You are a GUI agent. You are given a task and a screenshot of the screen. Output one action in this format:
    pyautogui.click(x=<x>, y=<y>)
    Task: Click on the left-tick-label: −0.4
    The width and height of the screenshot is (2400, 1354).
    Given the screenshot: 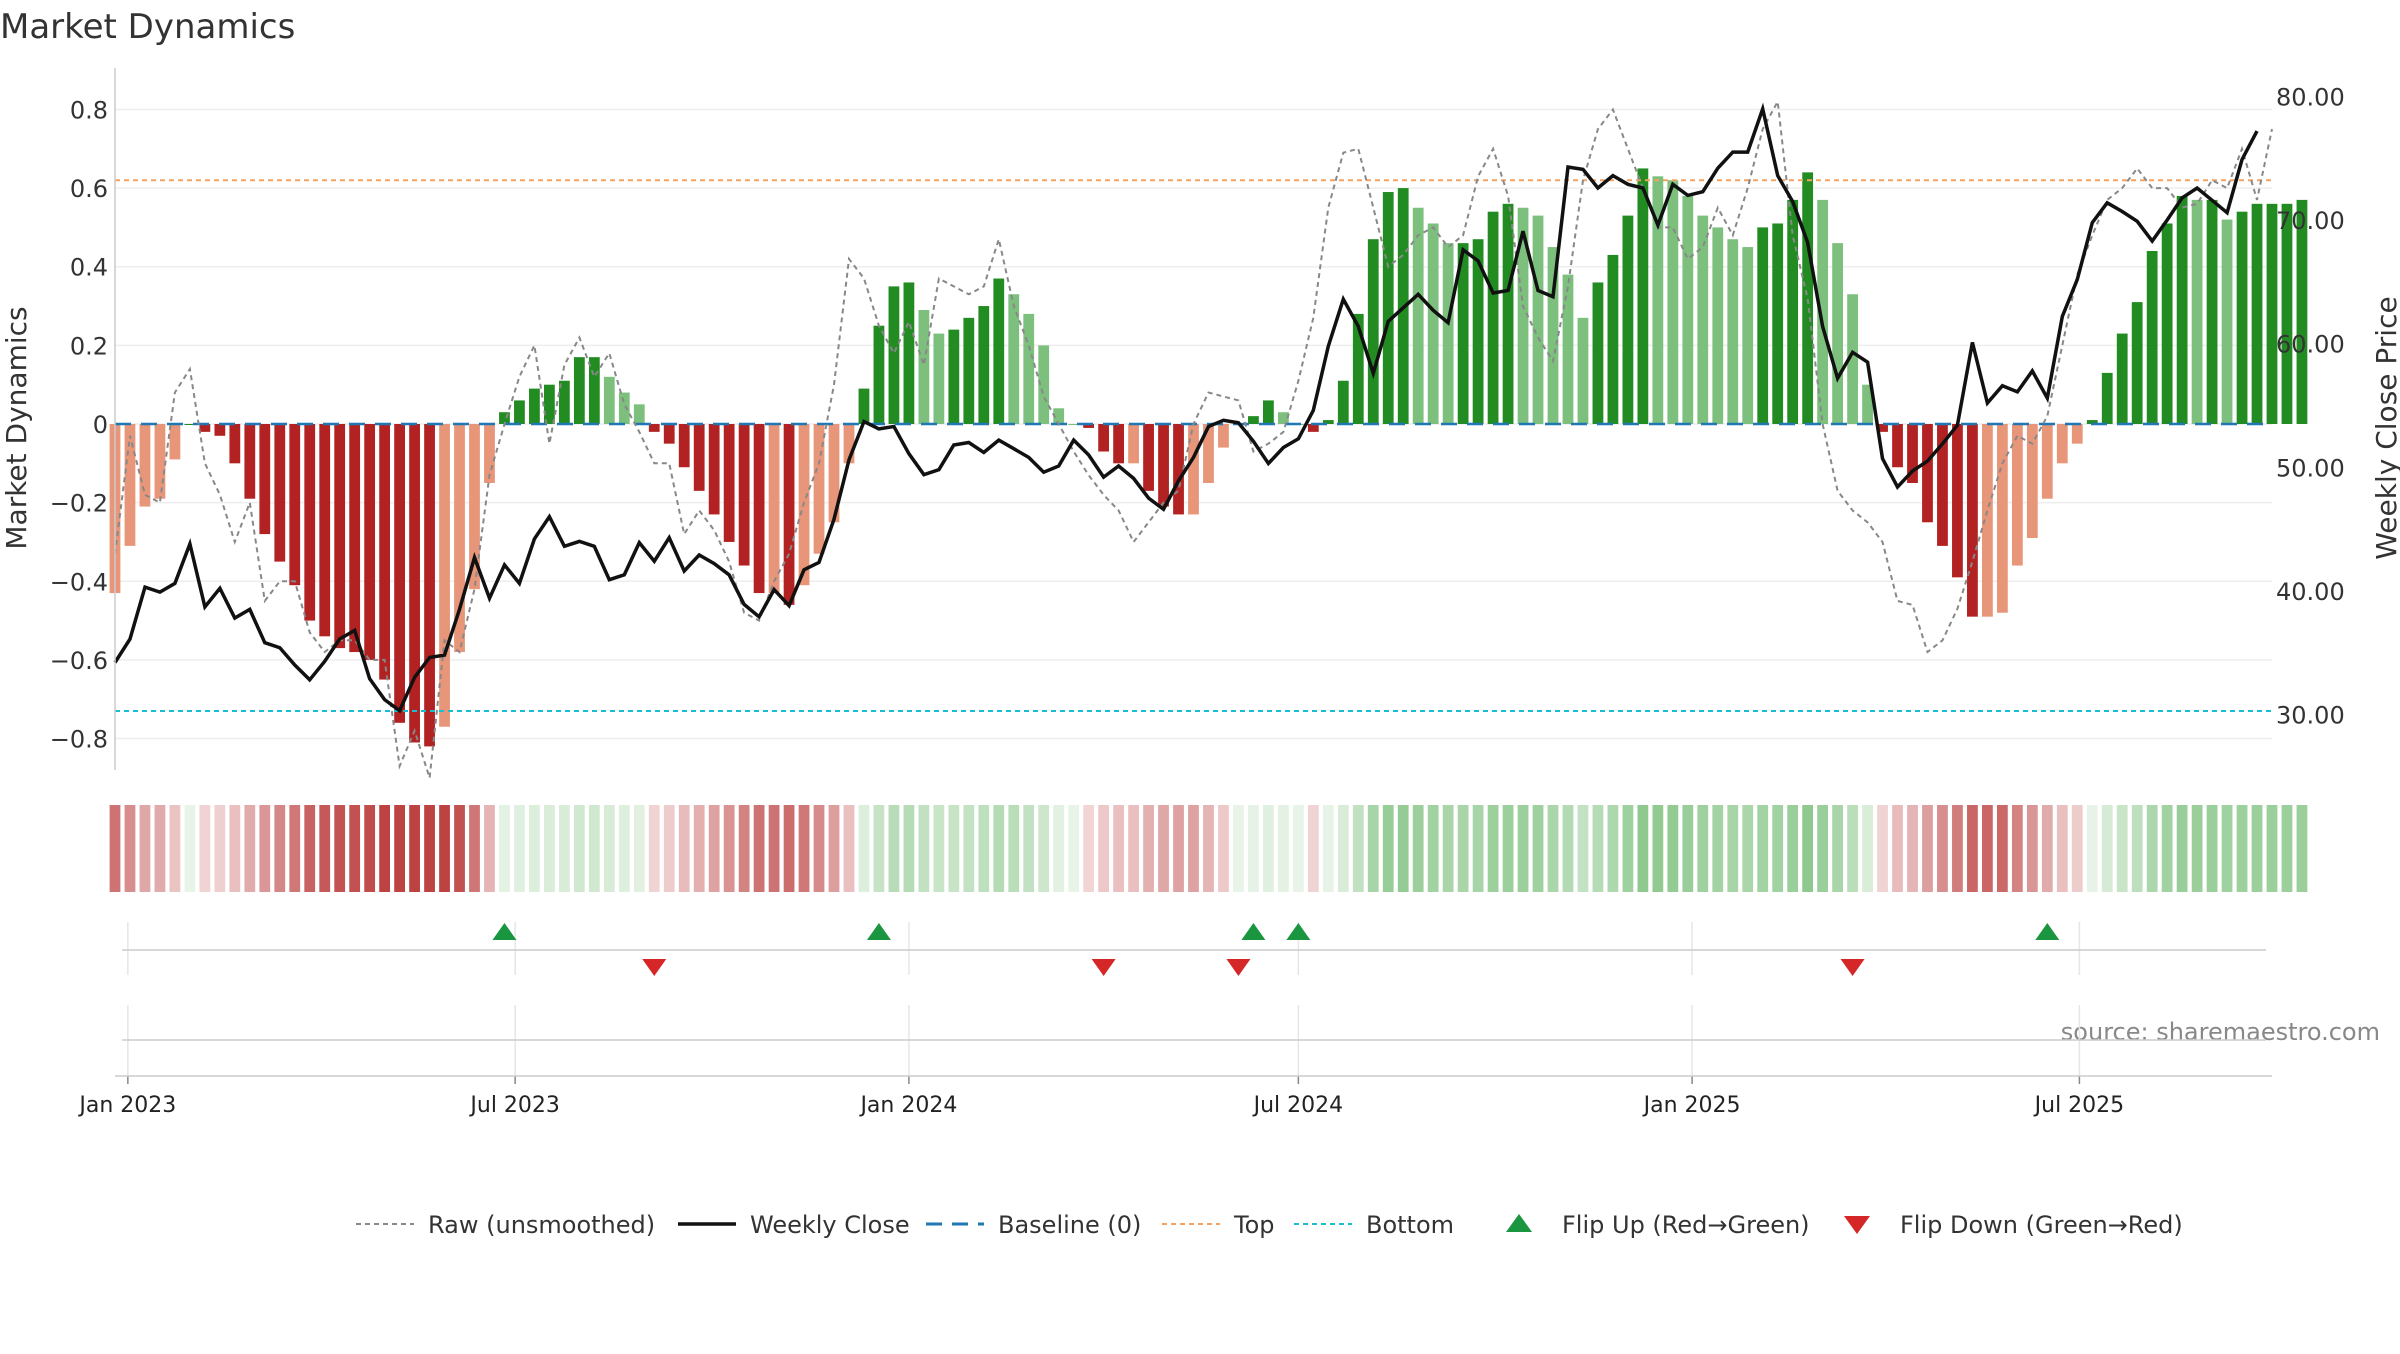 What is the action you would take?
    pyautogui.click(x=79, y=582)
    